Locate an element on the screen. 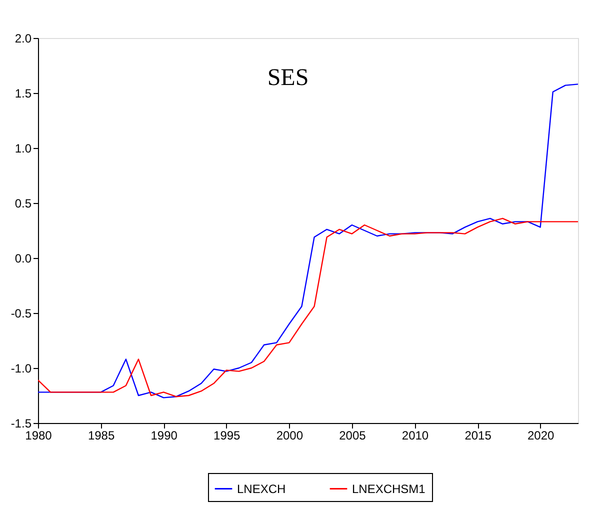 This screenshot has width=615, height=523. y-tick-label: 0.5 is located at coordinates (23, 203).